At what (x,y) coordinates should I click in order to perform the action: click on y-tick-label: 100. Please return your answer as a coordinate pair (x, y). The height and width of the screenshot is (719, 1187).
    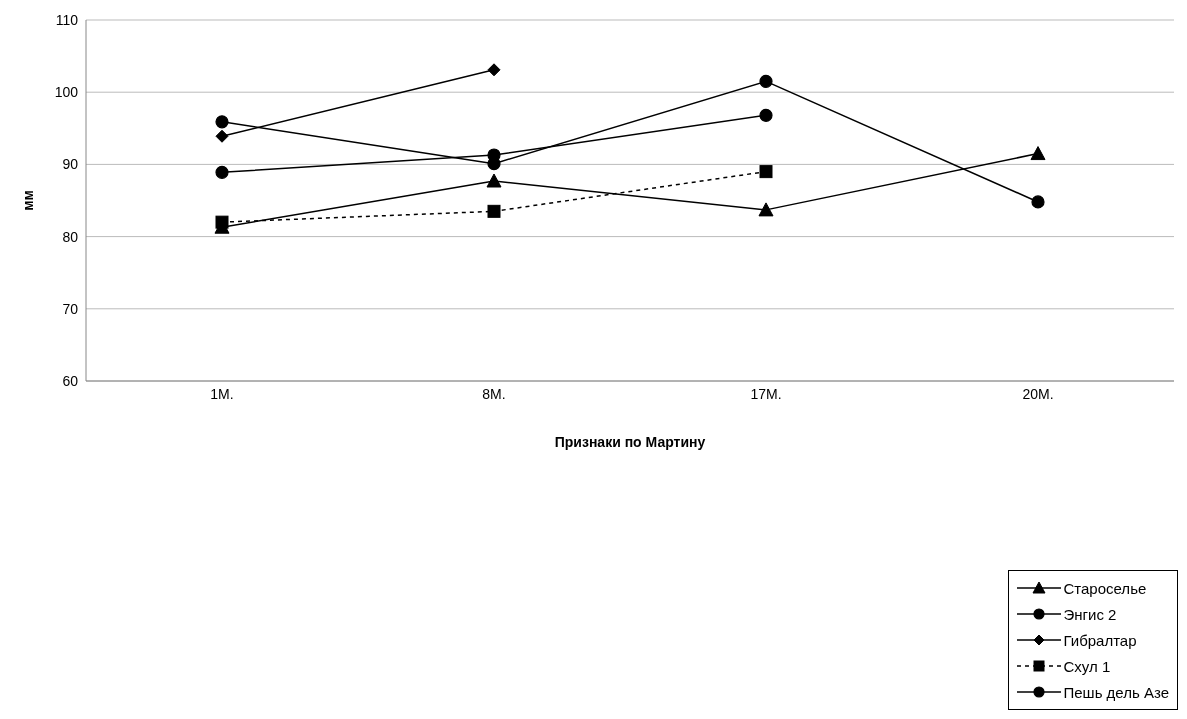
    Looking at the image, I should click on (66, 92).